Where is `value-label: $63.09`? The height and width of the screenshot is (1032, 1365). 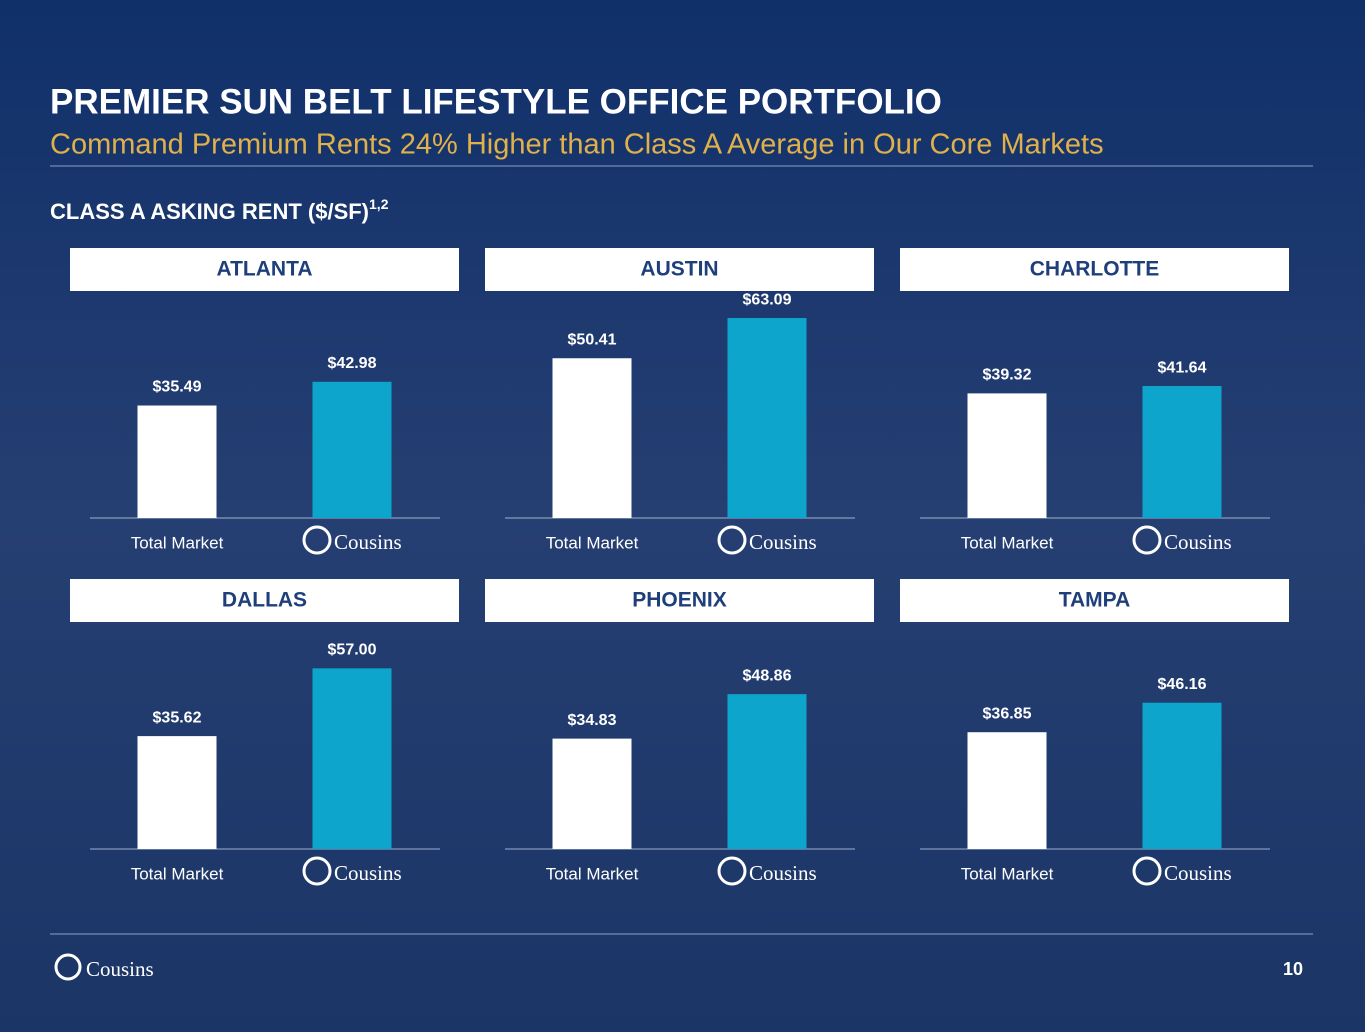 value-label: $63.09 is located at coordinates (767, 299).